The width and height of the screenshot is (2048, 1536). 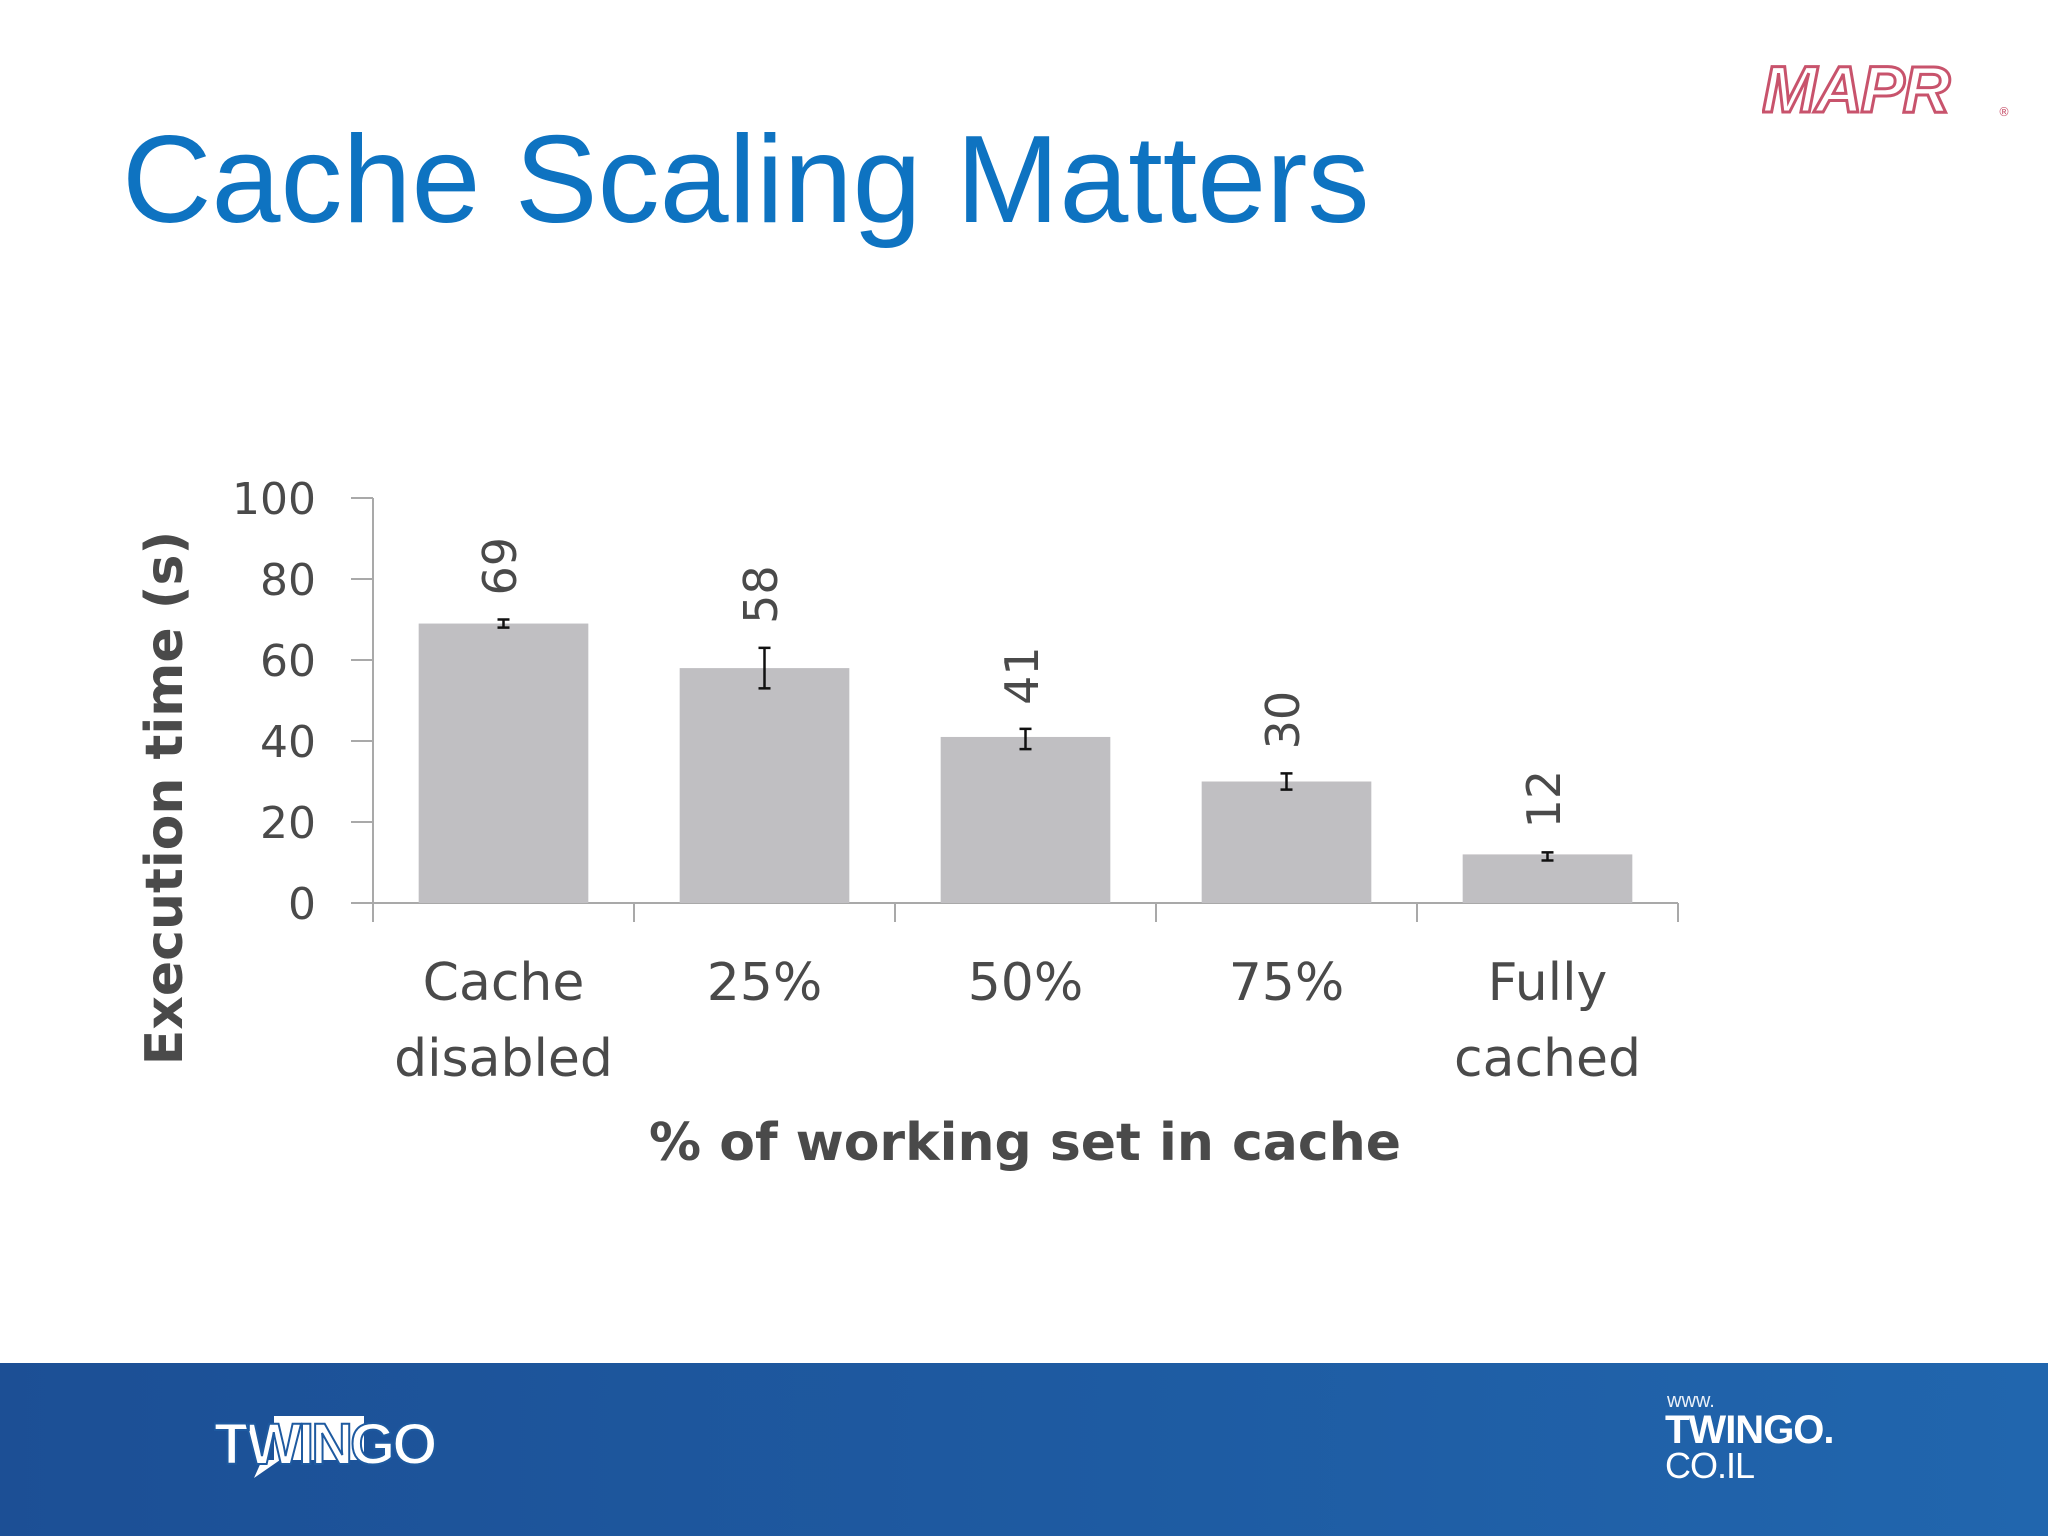 I want to click on y-tick-label: 0, so click(x=302, y=904).